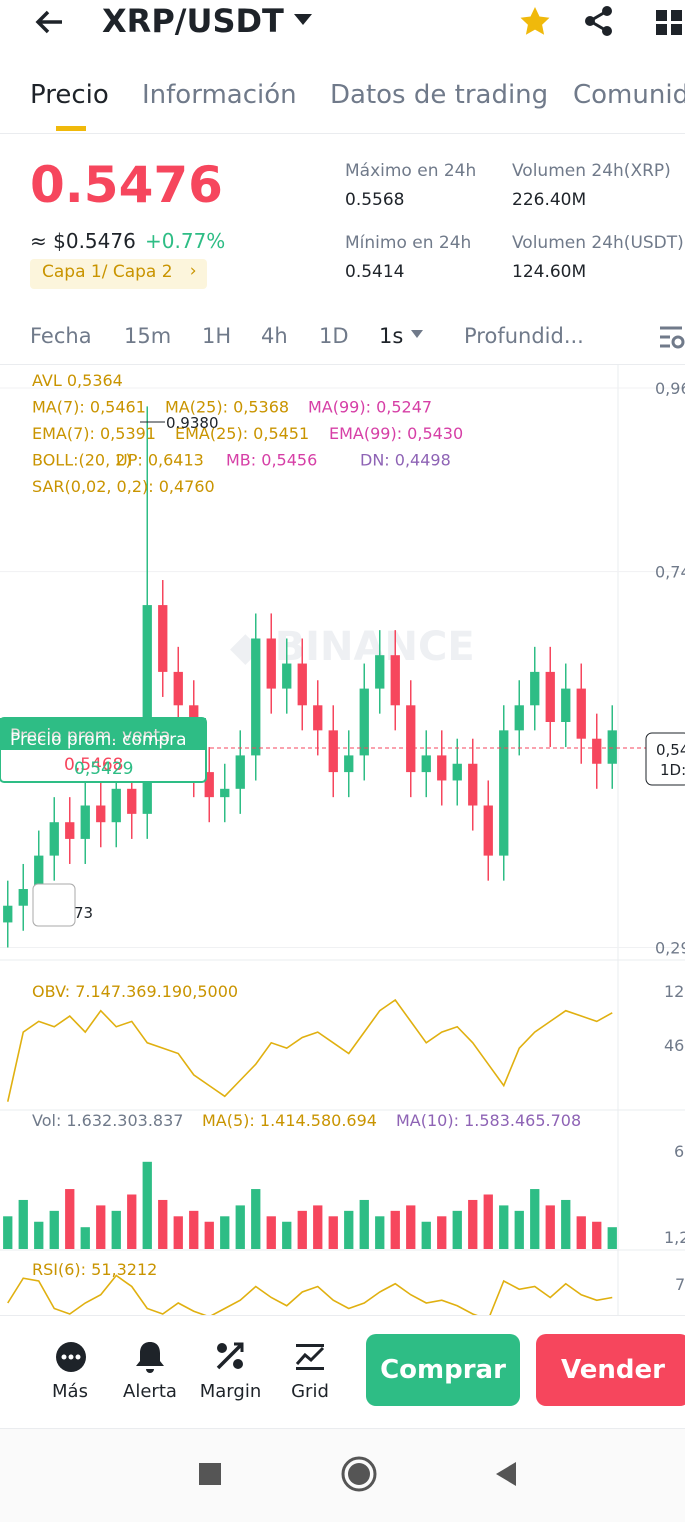 This screenshot has height=1522, width=685. I want to click on stat-label: Máximo en 24h, so click(411, 171).